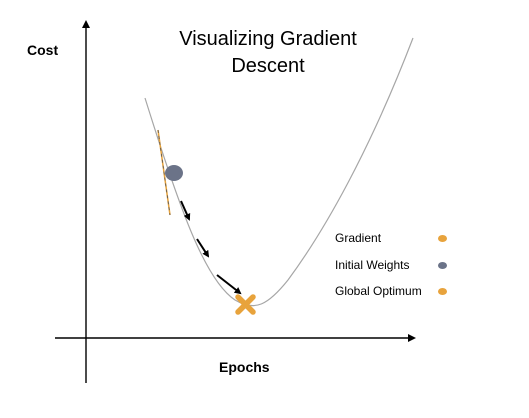 This screenshot has height=418, width=529. I want to click on title-line-2: Descent, so click(268, 66).